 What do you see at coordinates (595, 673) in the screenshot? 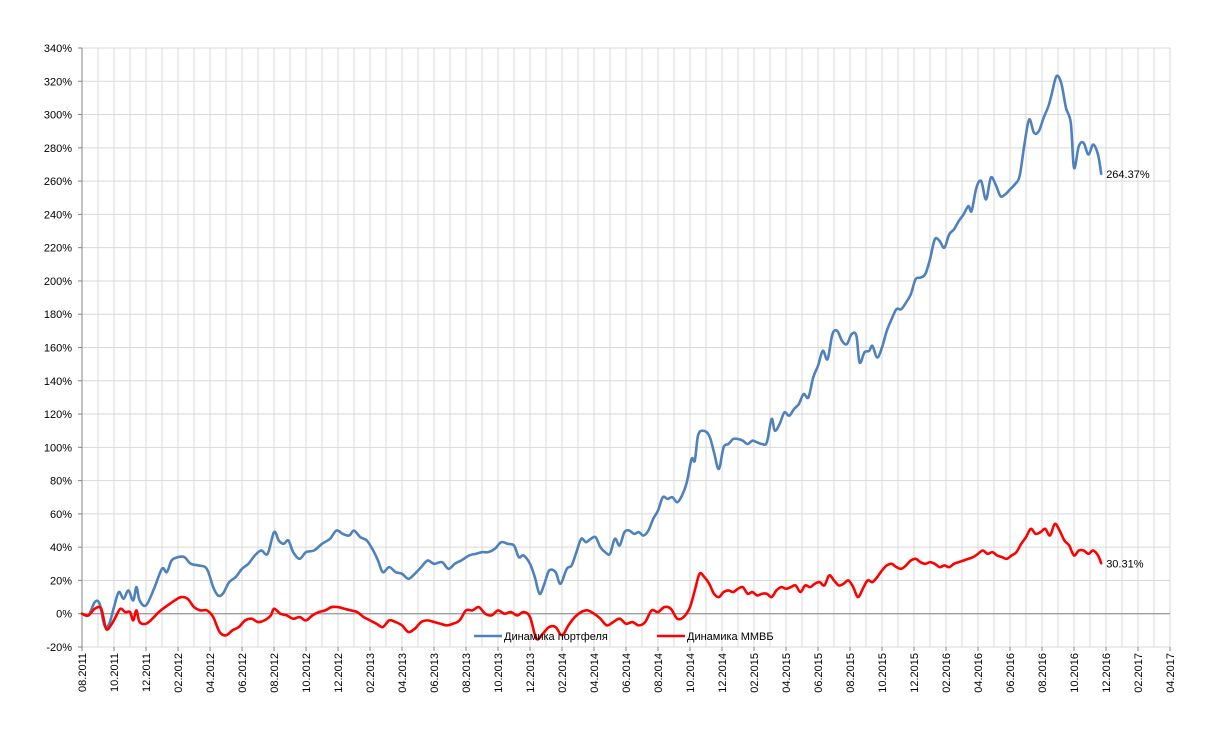
I see `x-tick-label: 04.2014` at bounding box center [595, 673].